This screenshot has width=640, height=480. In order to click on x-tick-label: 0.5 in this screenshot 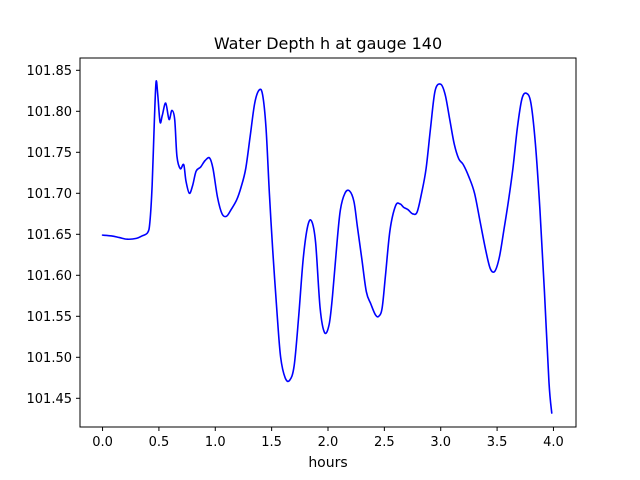, I will do `click(159, 442)`.